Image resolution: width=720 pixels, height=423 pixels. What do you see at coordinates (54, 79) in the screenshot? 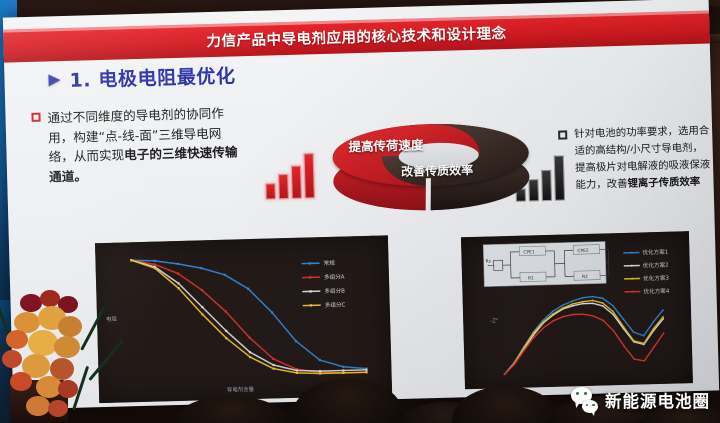
I see `arrow-bullet-icon` at bounding box center [54, 79].